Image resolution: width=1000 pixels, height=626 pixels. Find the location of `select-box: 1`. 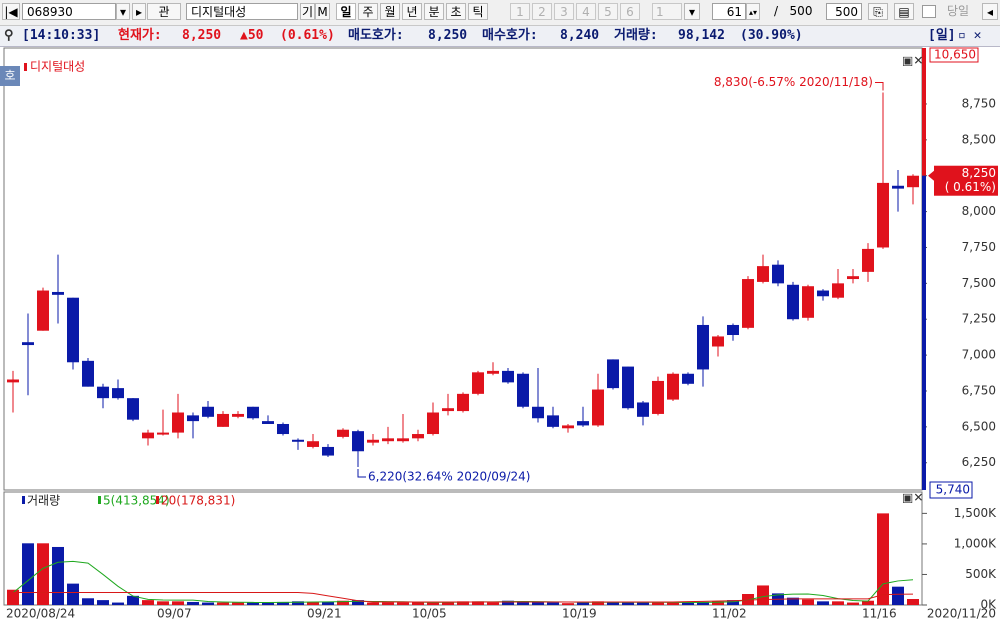

select-box: 1 is located at coordinates (667, 11).